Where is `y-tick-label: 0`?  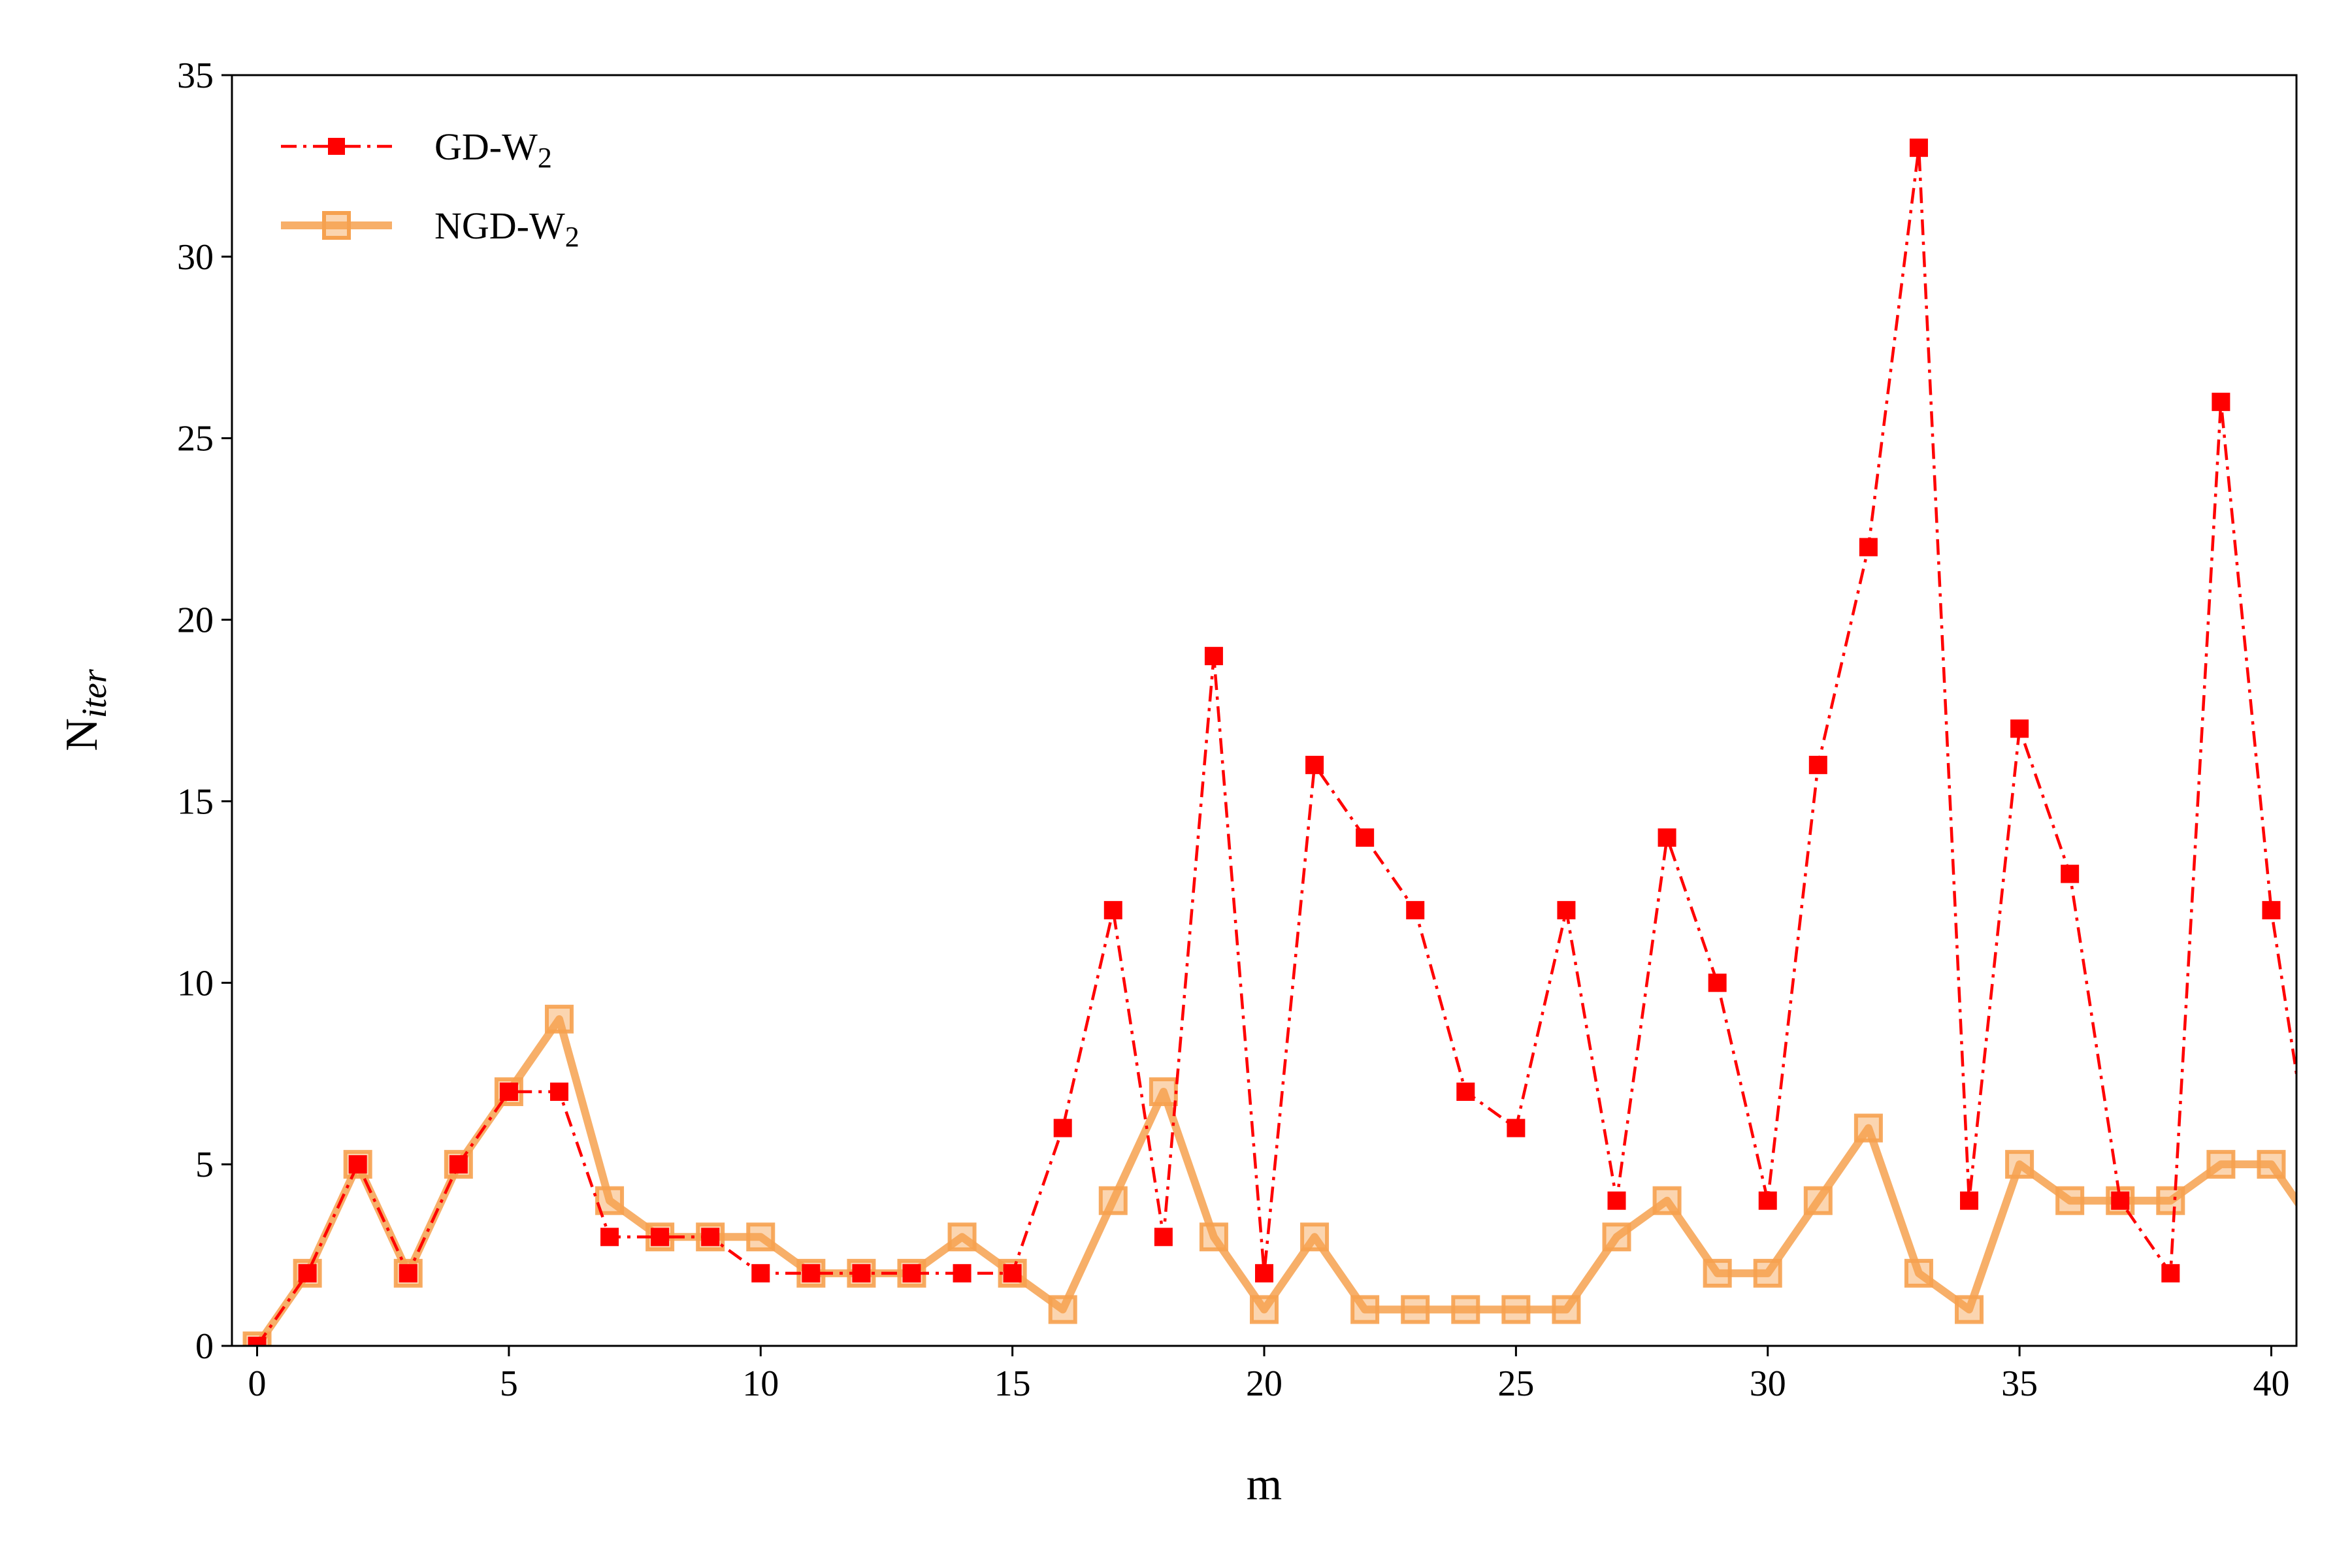 y-tick-label: 0 is located at coordinates (204, 1346).